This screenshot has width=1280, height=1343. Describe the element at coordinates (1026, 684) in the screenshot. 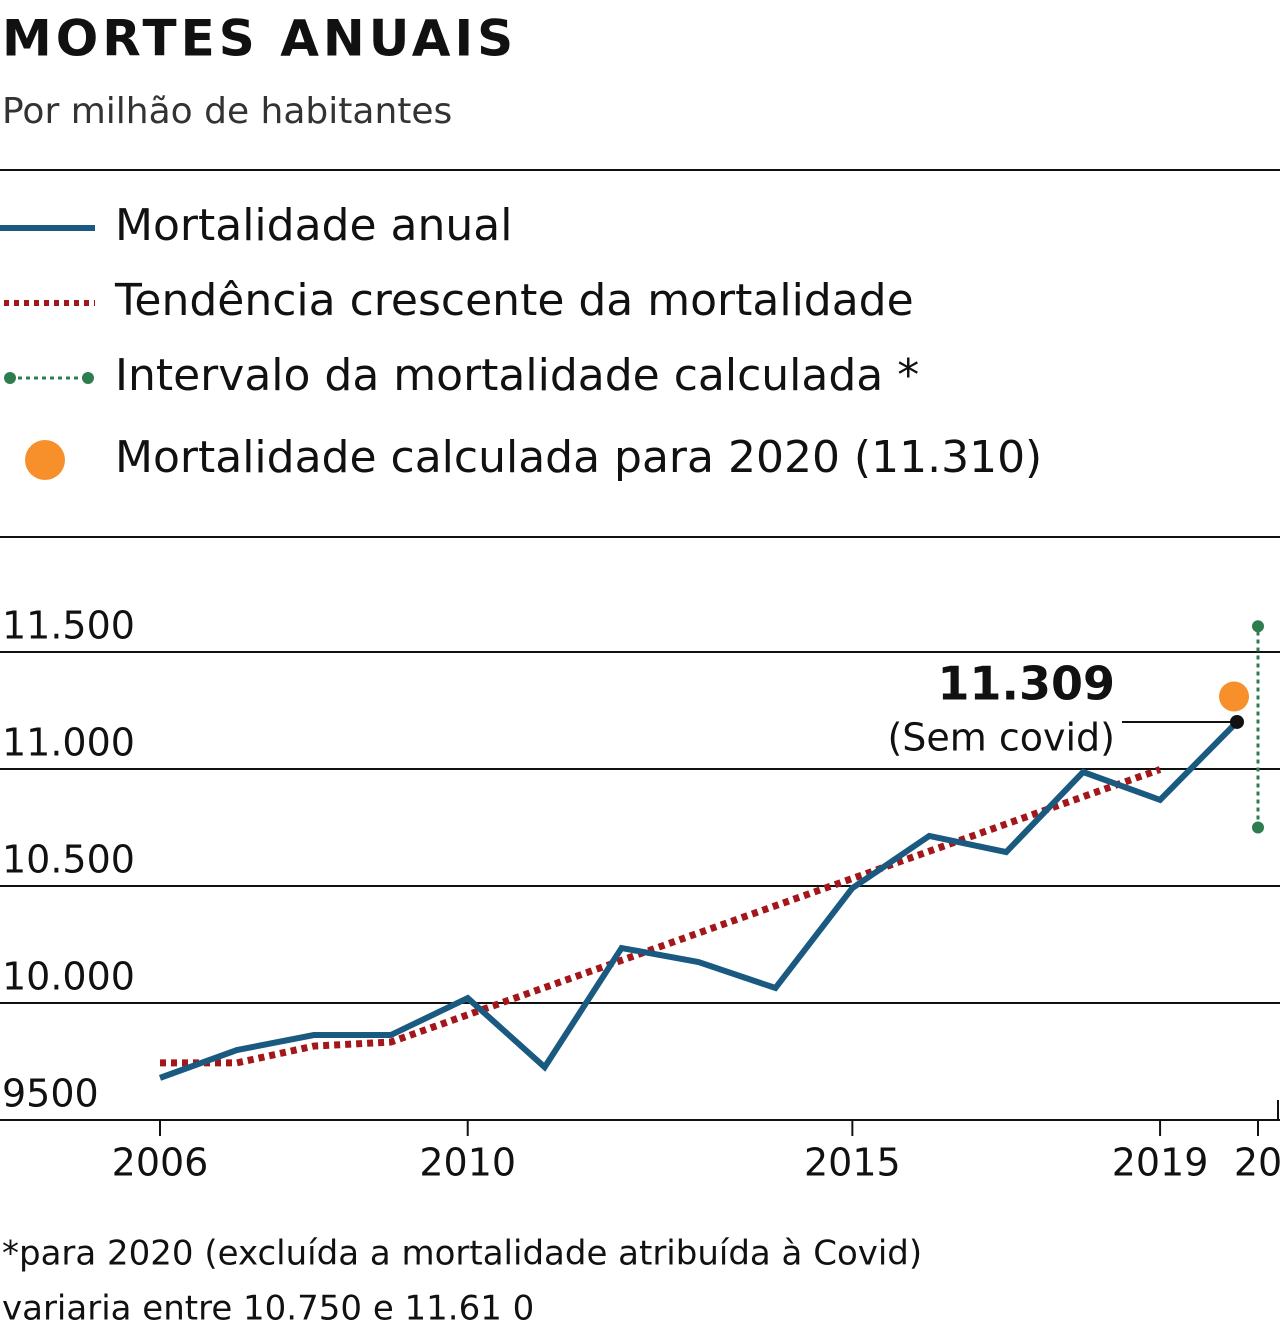

I see `annotation: 11.309` at that location.